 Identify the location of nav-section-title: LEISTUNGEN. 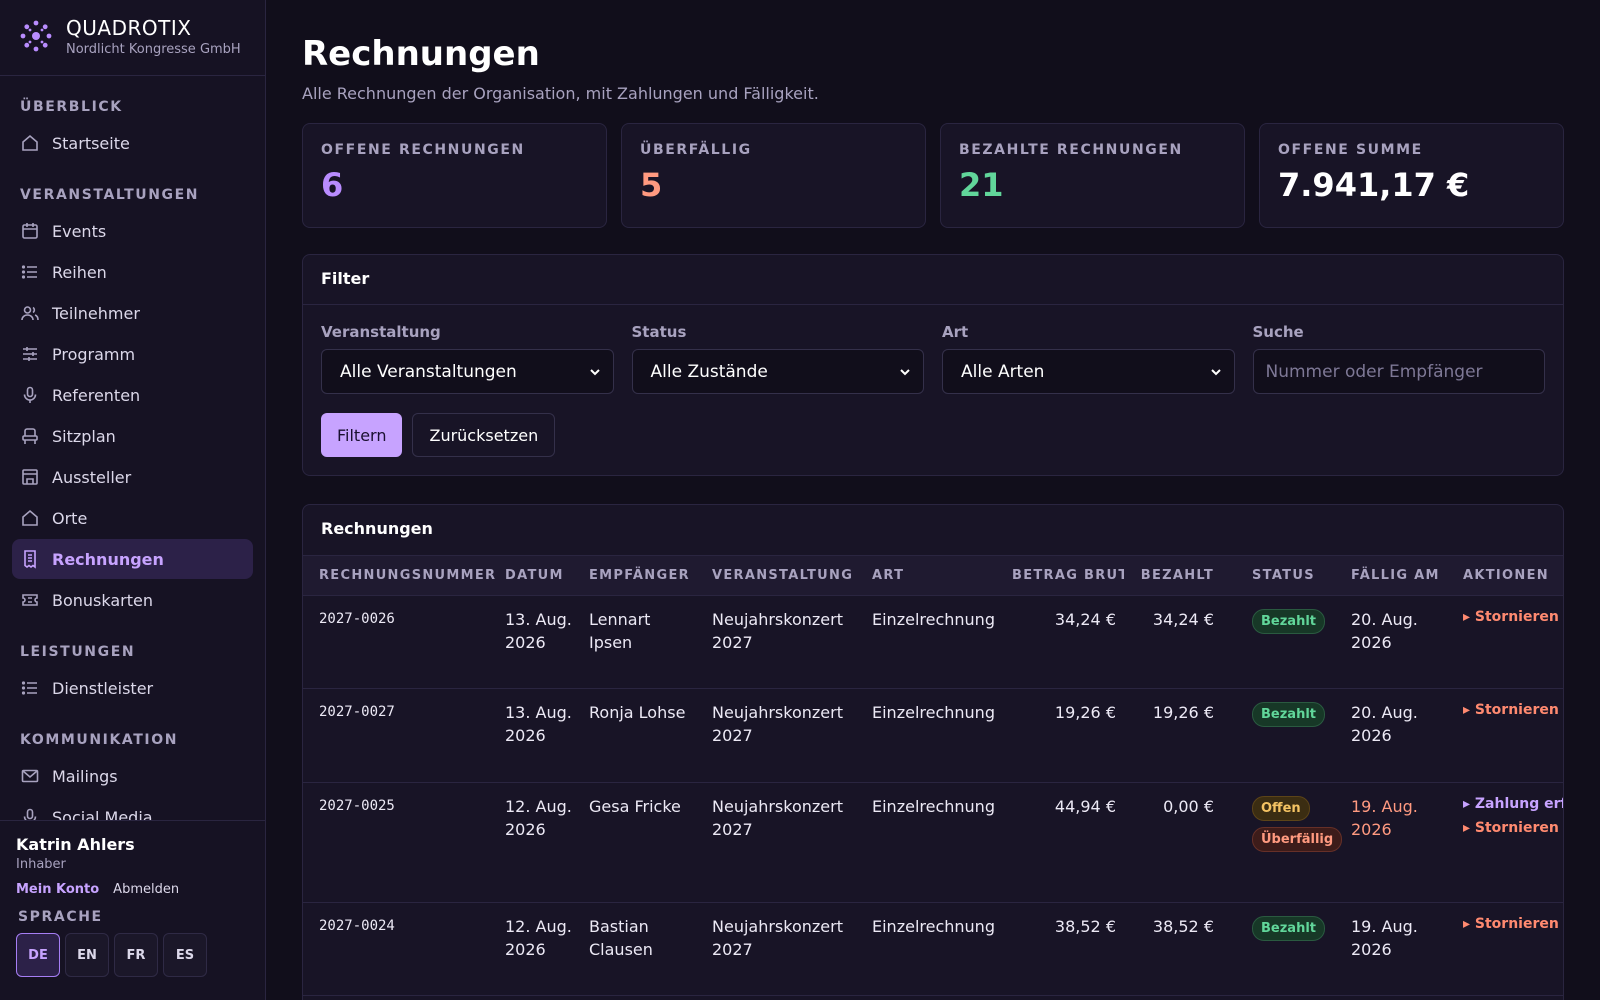
(78, 652).